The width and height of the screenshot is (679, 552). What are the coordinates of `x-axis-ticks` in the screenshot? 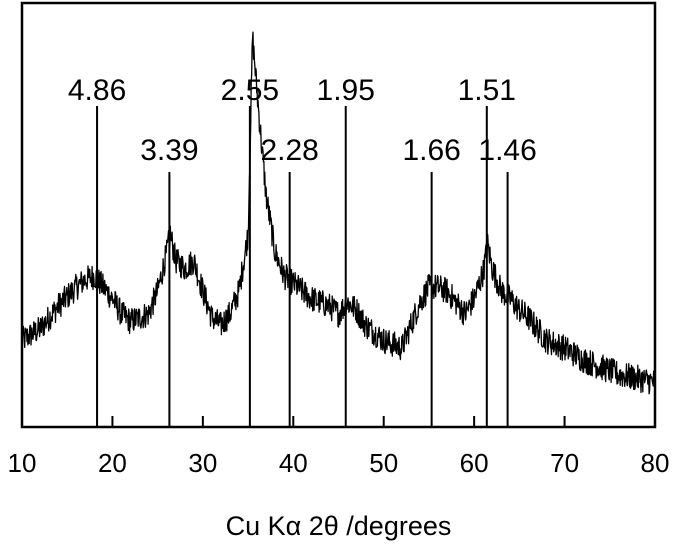 It's located at (338, 421).